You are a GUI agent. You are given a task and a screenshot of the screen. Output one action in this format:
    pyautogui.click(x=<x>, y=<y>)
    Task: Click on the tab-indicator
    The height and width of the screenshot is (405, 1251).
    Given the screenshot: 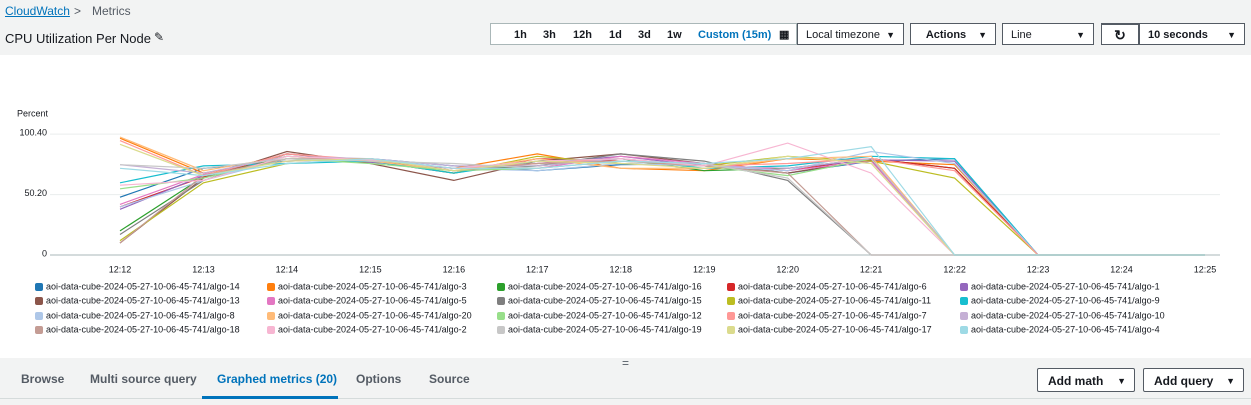 What is the action you would take?
    pyautogui.click(x=270, y=397)
    